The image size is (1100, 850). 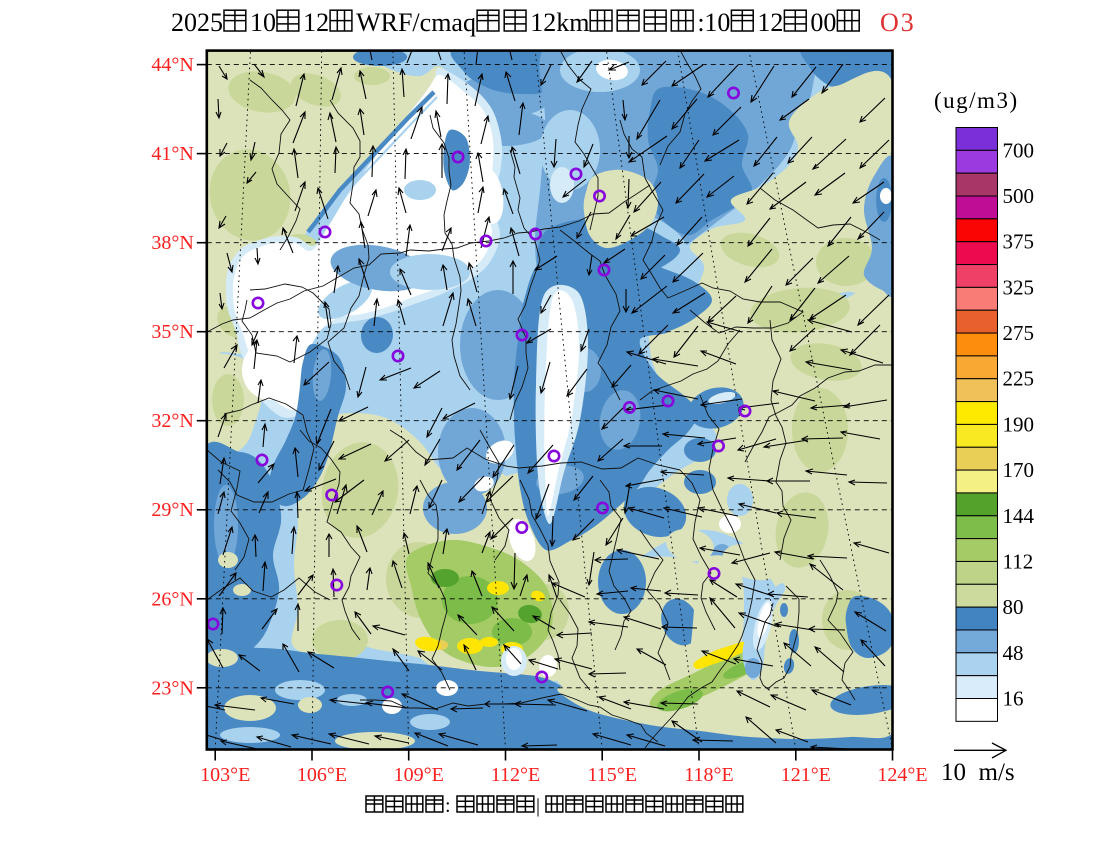 I want to click on svg-text: WRF/cmaq, so click(x=416, y=22).